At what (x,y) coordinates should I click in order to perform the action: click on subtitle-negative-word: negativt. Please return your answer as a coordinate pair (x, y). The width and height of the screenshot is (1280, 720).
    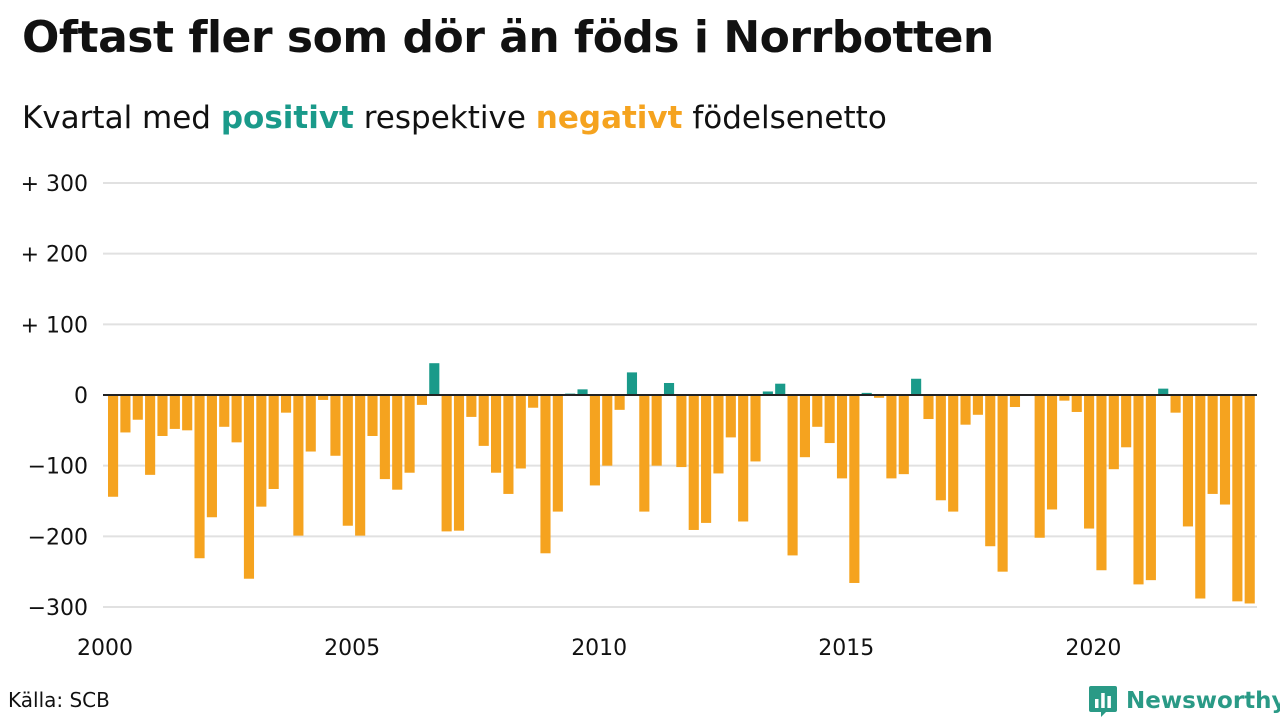
    Looking at the image, I should click on (609, 118).